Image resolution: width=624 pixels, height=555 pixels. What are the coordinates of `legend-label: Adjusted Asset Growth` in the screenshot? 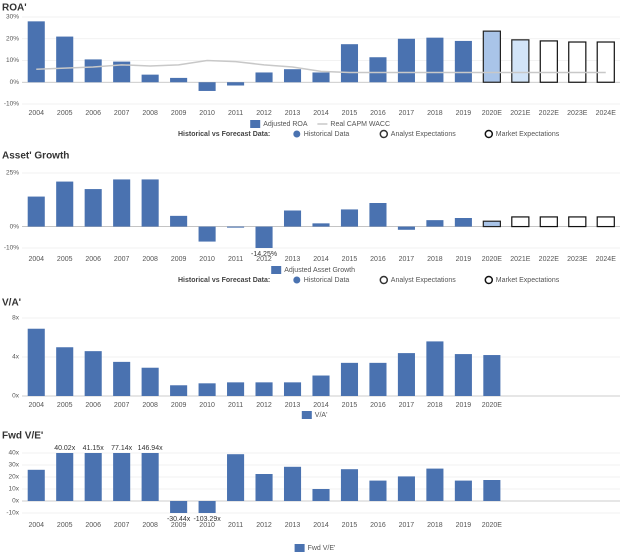 It's located at (319, 270).